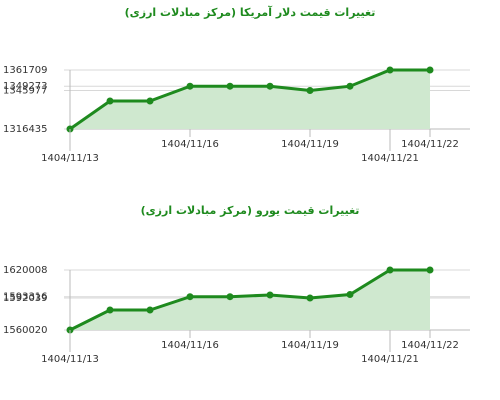 The height and width of the screenshot is (400, 500). Describe the element at coordinates (25, 86) in the screenshot. I see `y-tick-label: 1349273` at that location.